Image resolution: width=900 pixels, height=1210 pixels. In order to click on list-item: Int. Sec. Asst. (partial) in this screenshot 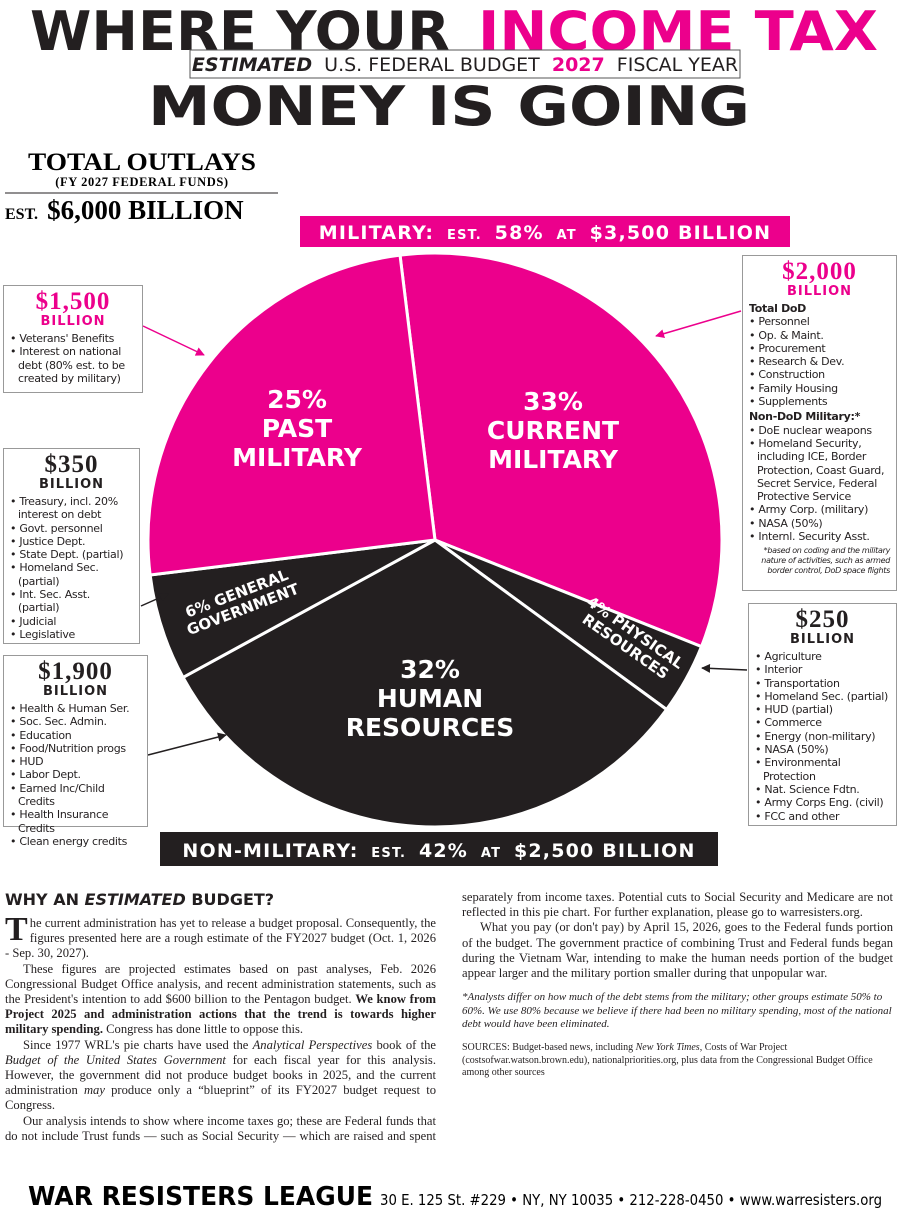, I will do `click(71, 601)`.